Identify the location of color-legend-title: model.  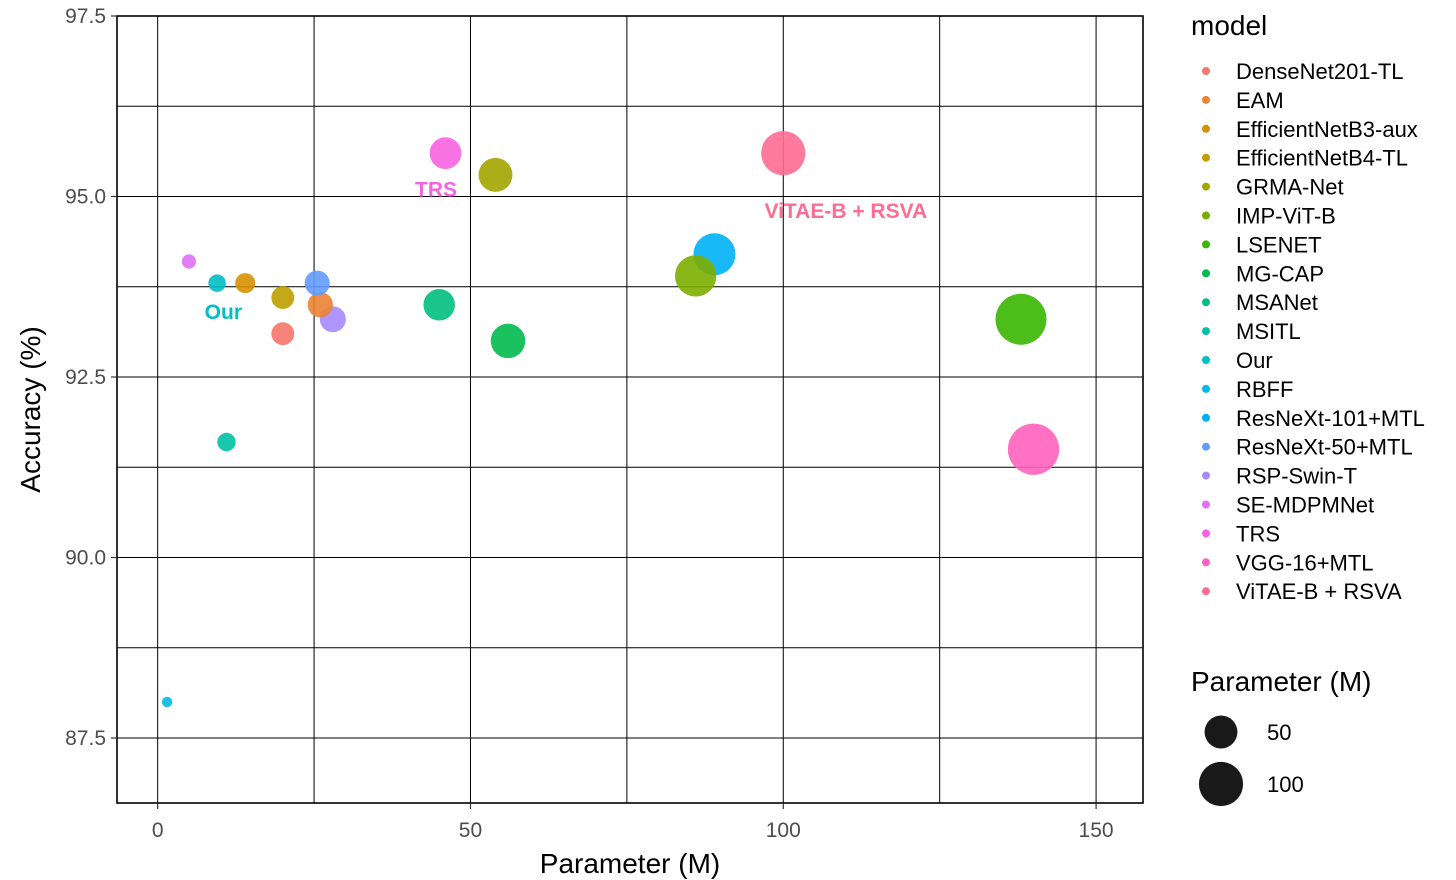
(1229, 25).